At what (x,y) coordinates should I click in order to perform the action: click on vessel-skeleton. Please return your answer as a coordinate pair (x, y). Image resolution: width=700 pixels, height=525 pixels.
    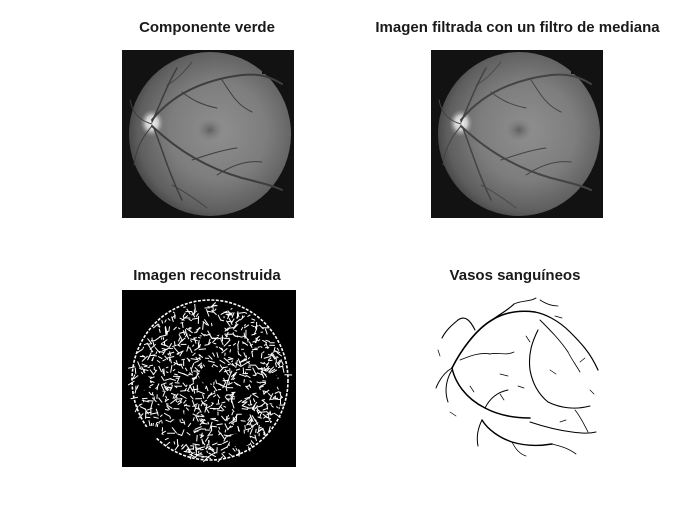
    Looking at the image, I should click on (517, 374).